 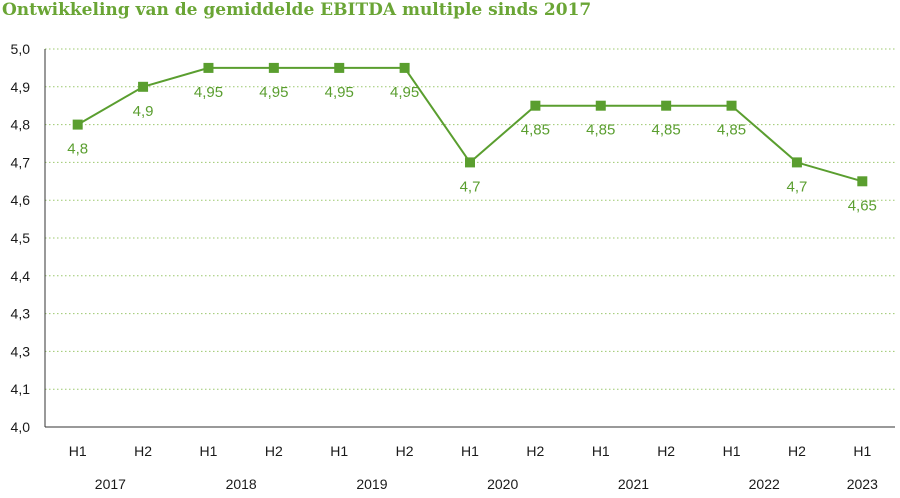 I want to click on year-label: 2017, so click(x=110, y=484).